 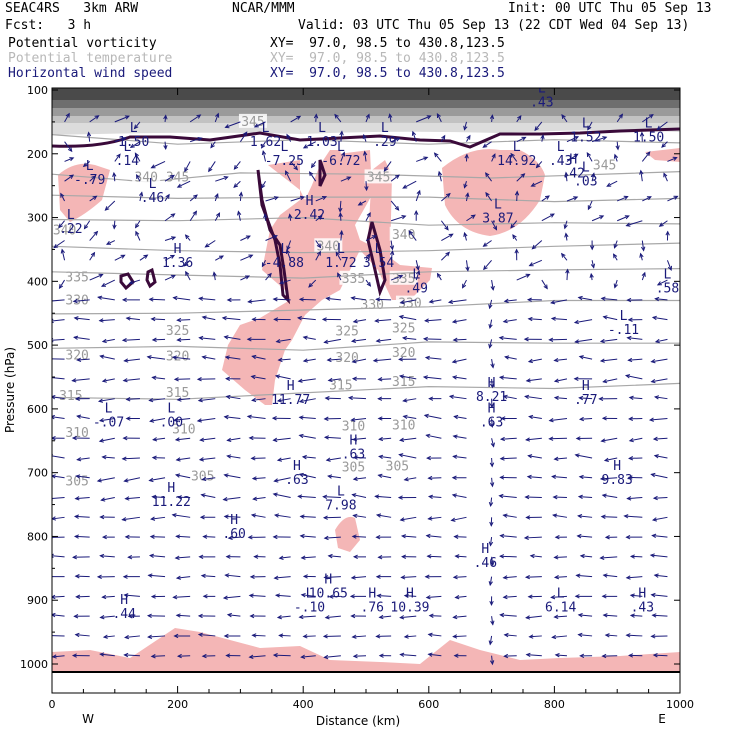 What do you see at coordinates (353, 277) in the screenshot?
I see `theta-label-bg` at bounding box center [353, 277].